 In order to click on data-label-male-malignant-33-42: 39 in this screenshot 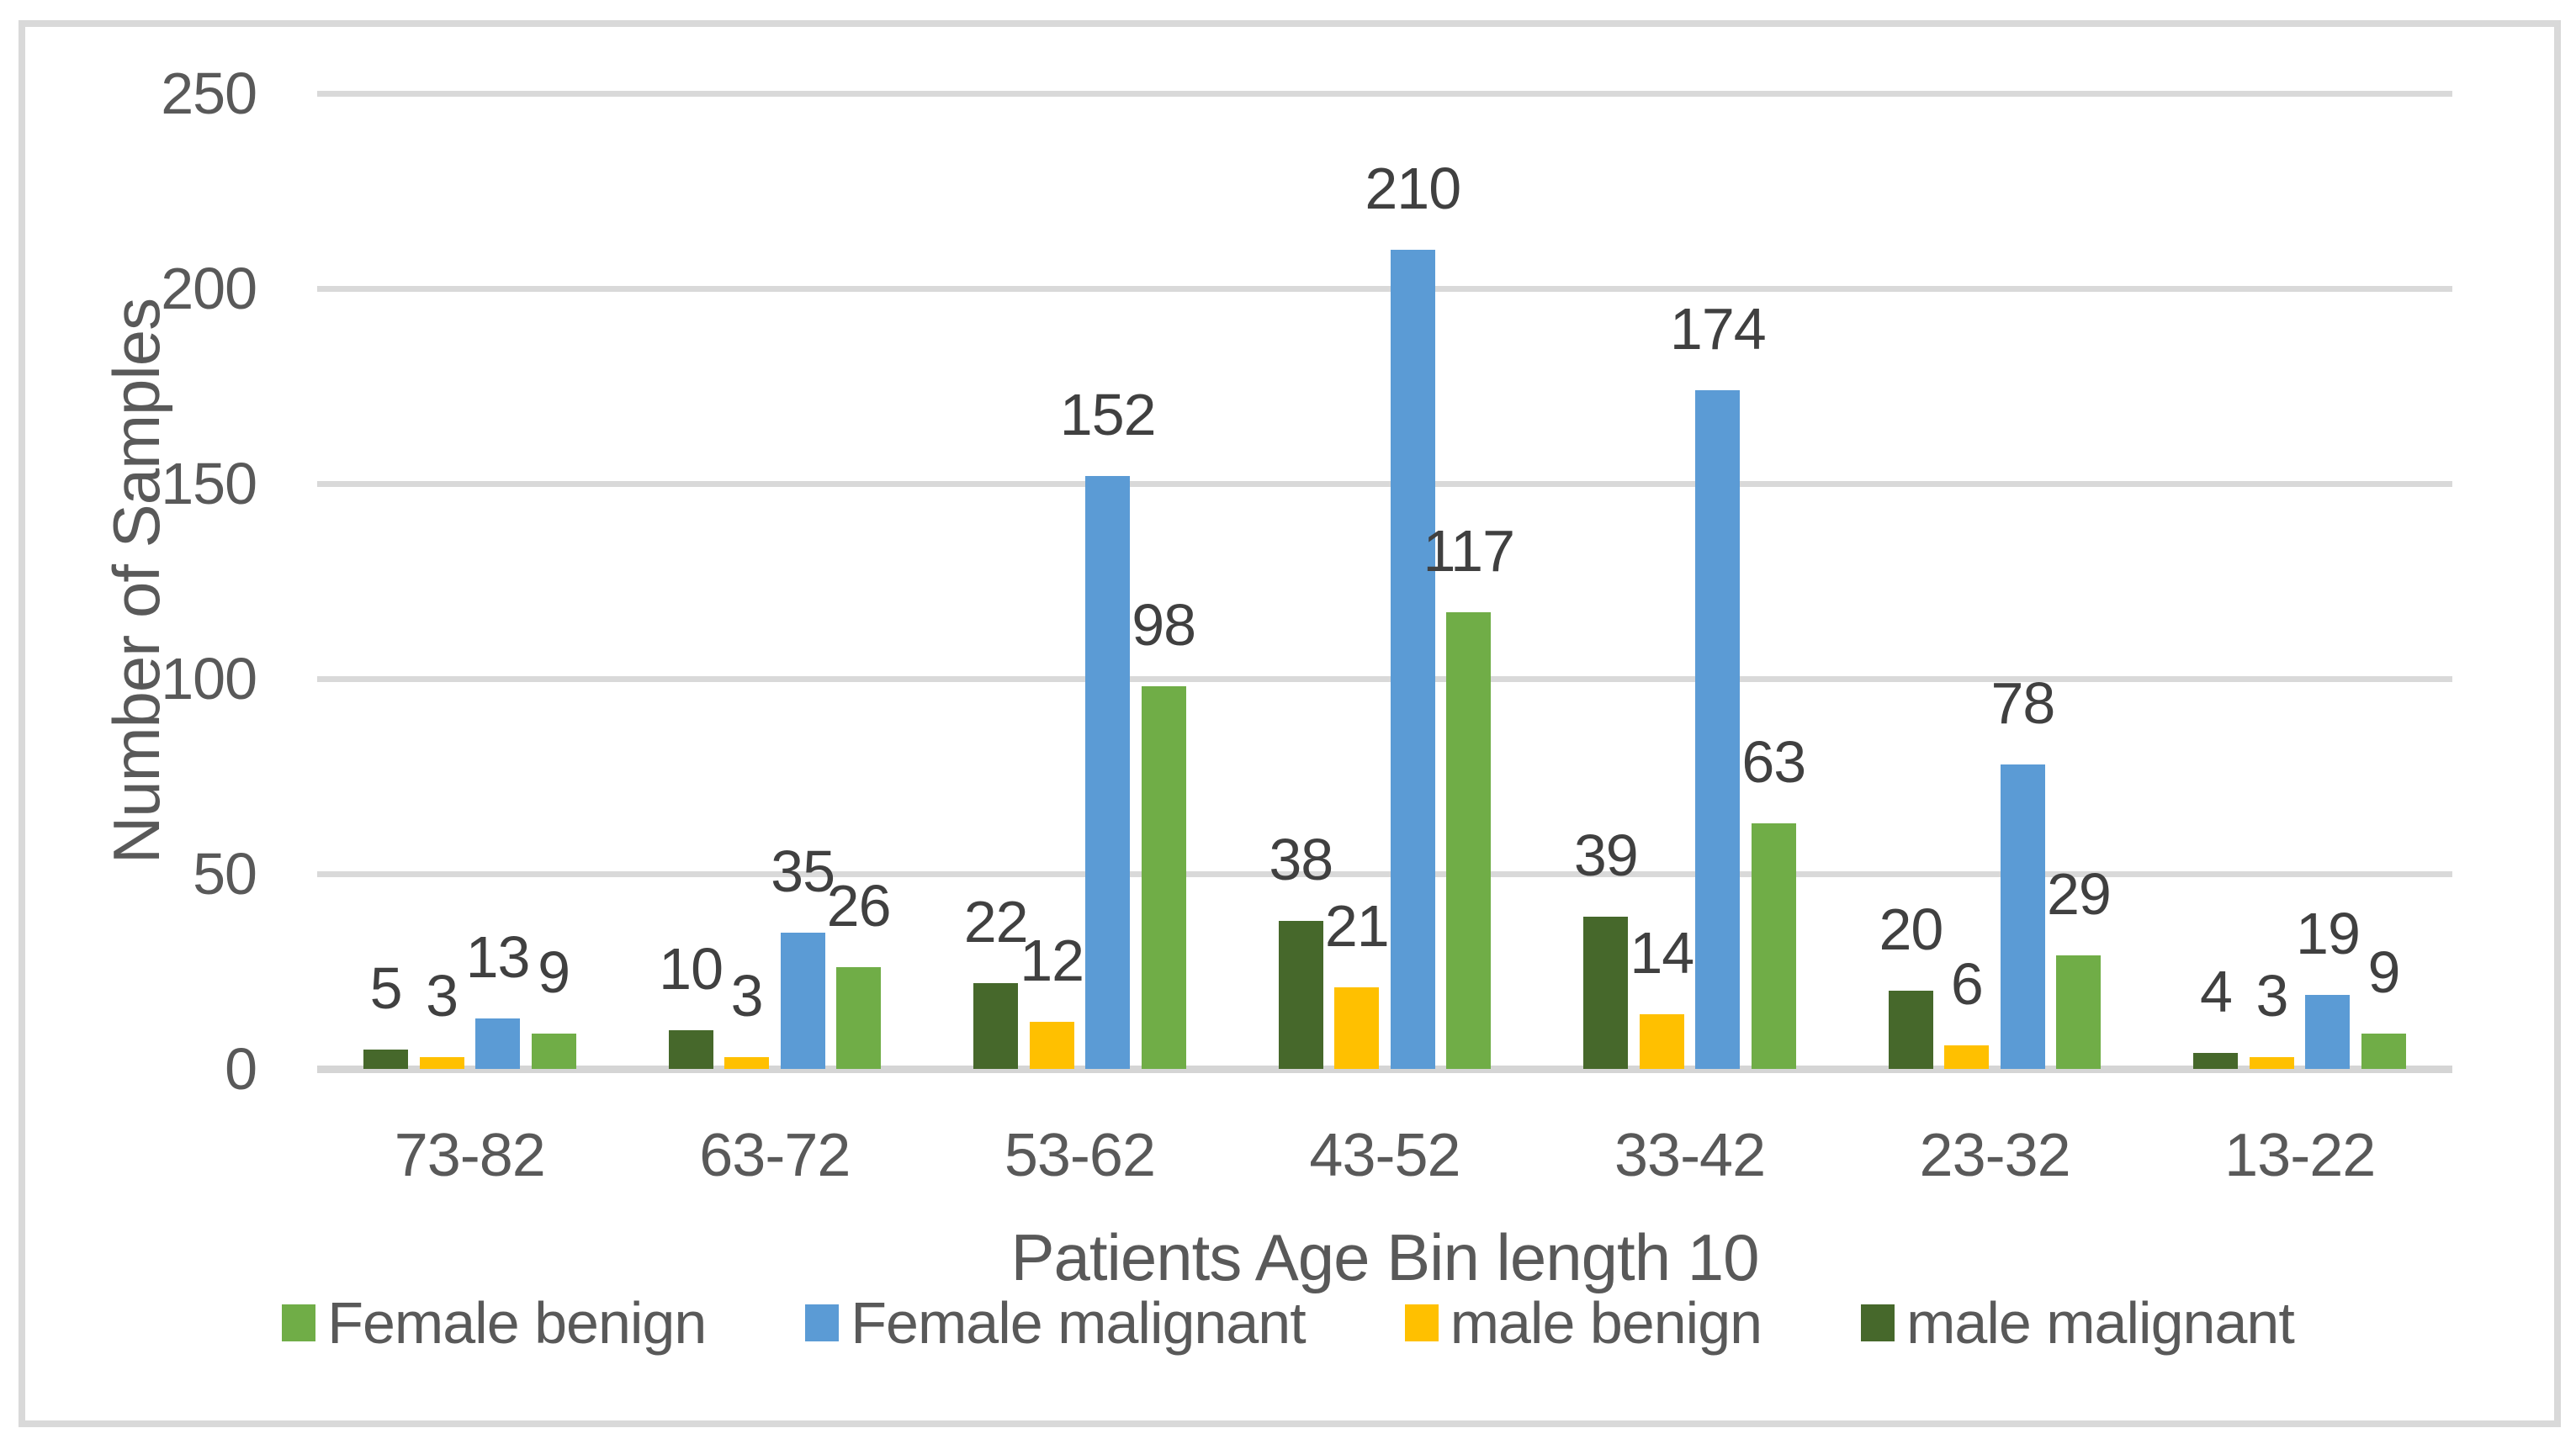, I will do `click(1606, 855)`.